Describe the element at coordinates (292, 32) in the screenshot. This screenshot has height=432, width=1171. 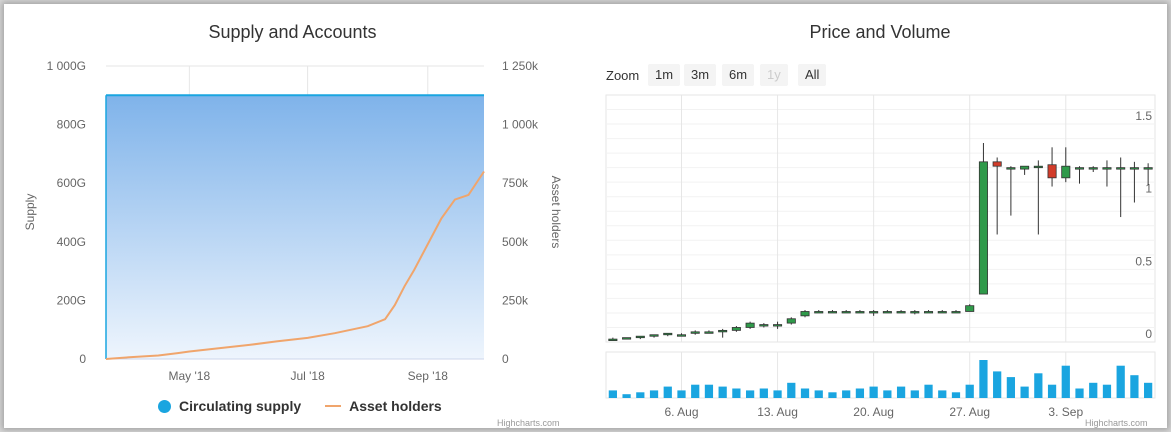
I see `supply-chart-title: Supply and Accounts` at that location.